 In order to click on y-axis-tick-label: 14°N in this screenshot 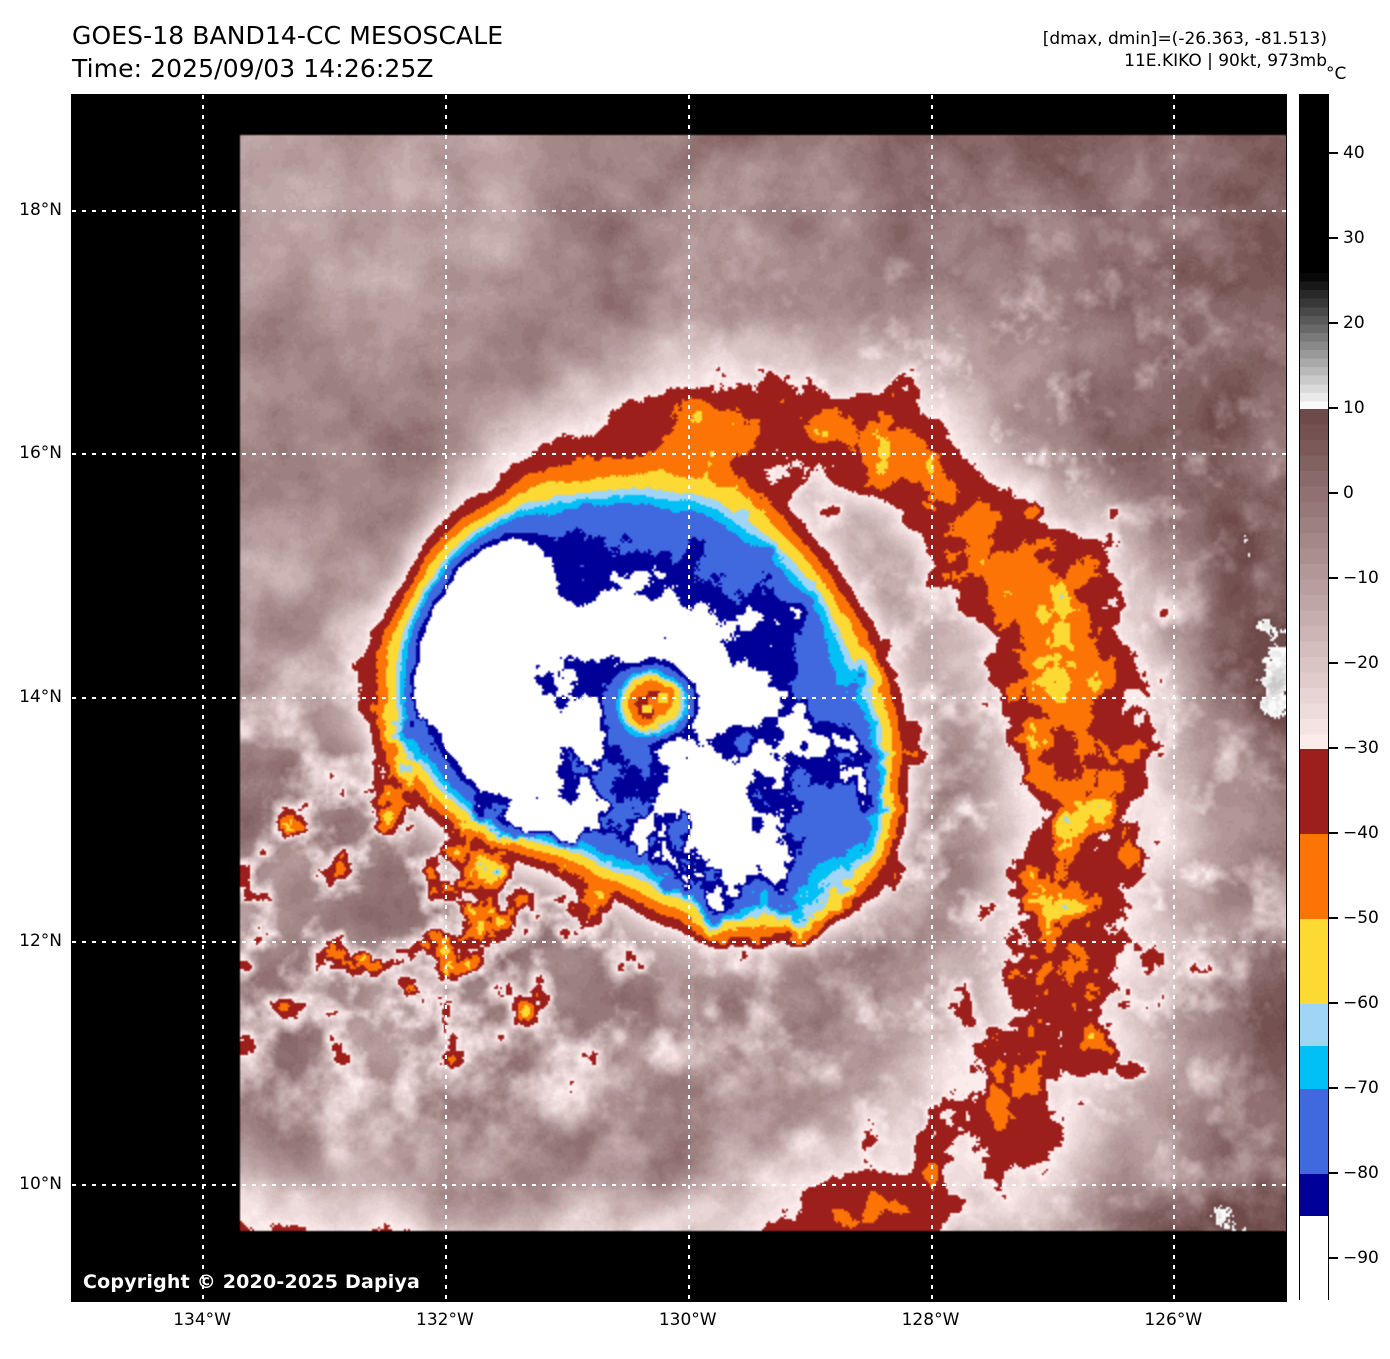, I will do `click(40, 697)`.